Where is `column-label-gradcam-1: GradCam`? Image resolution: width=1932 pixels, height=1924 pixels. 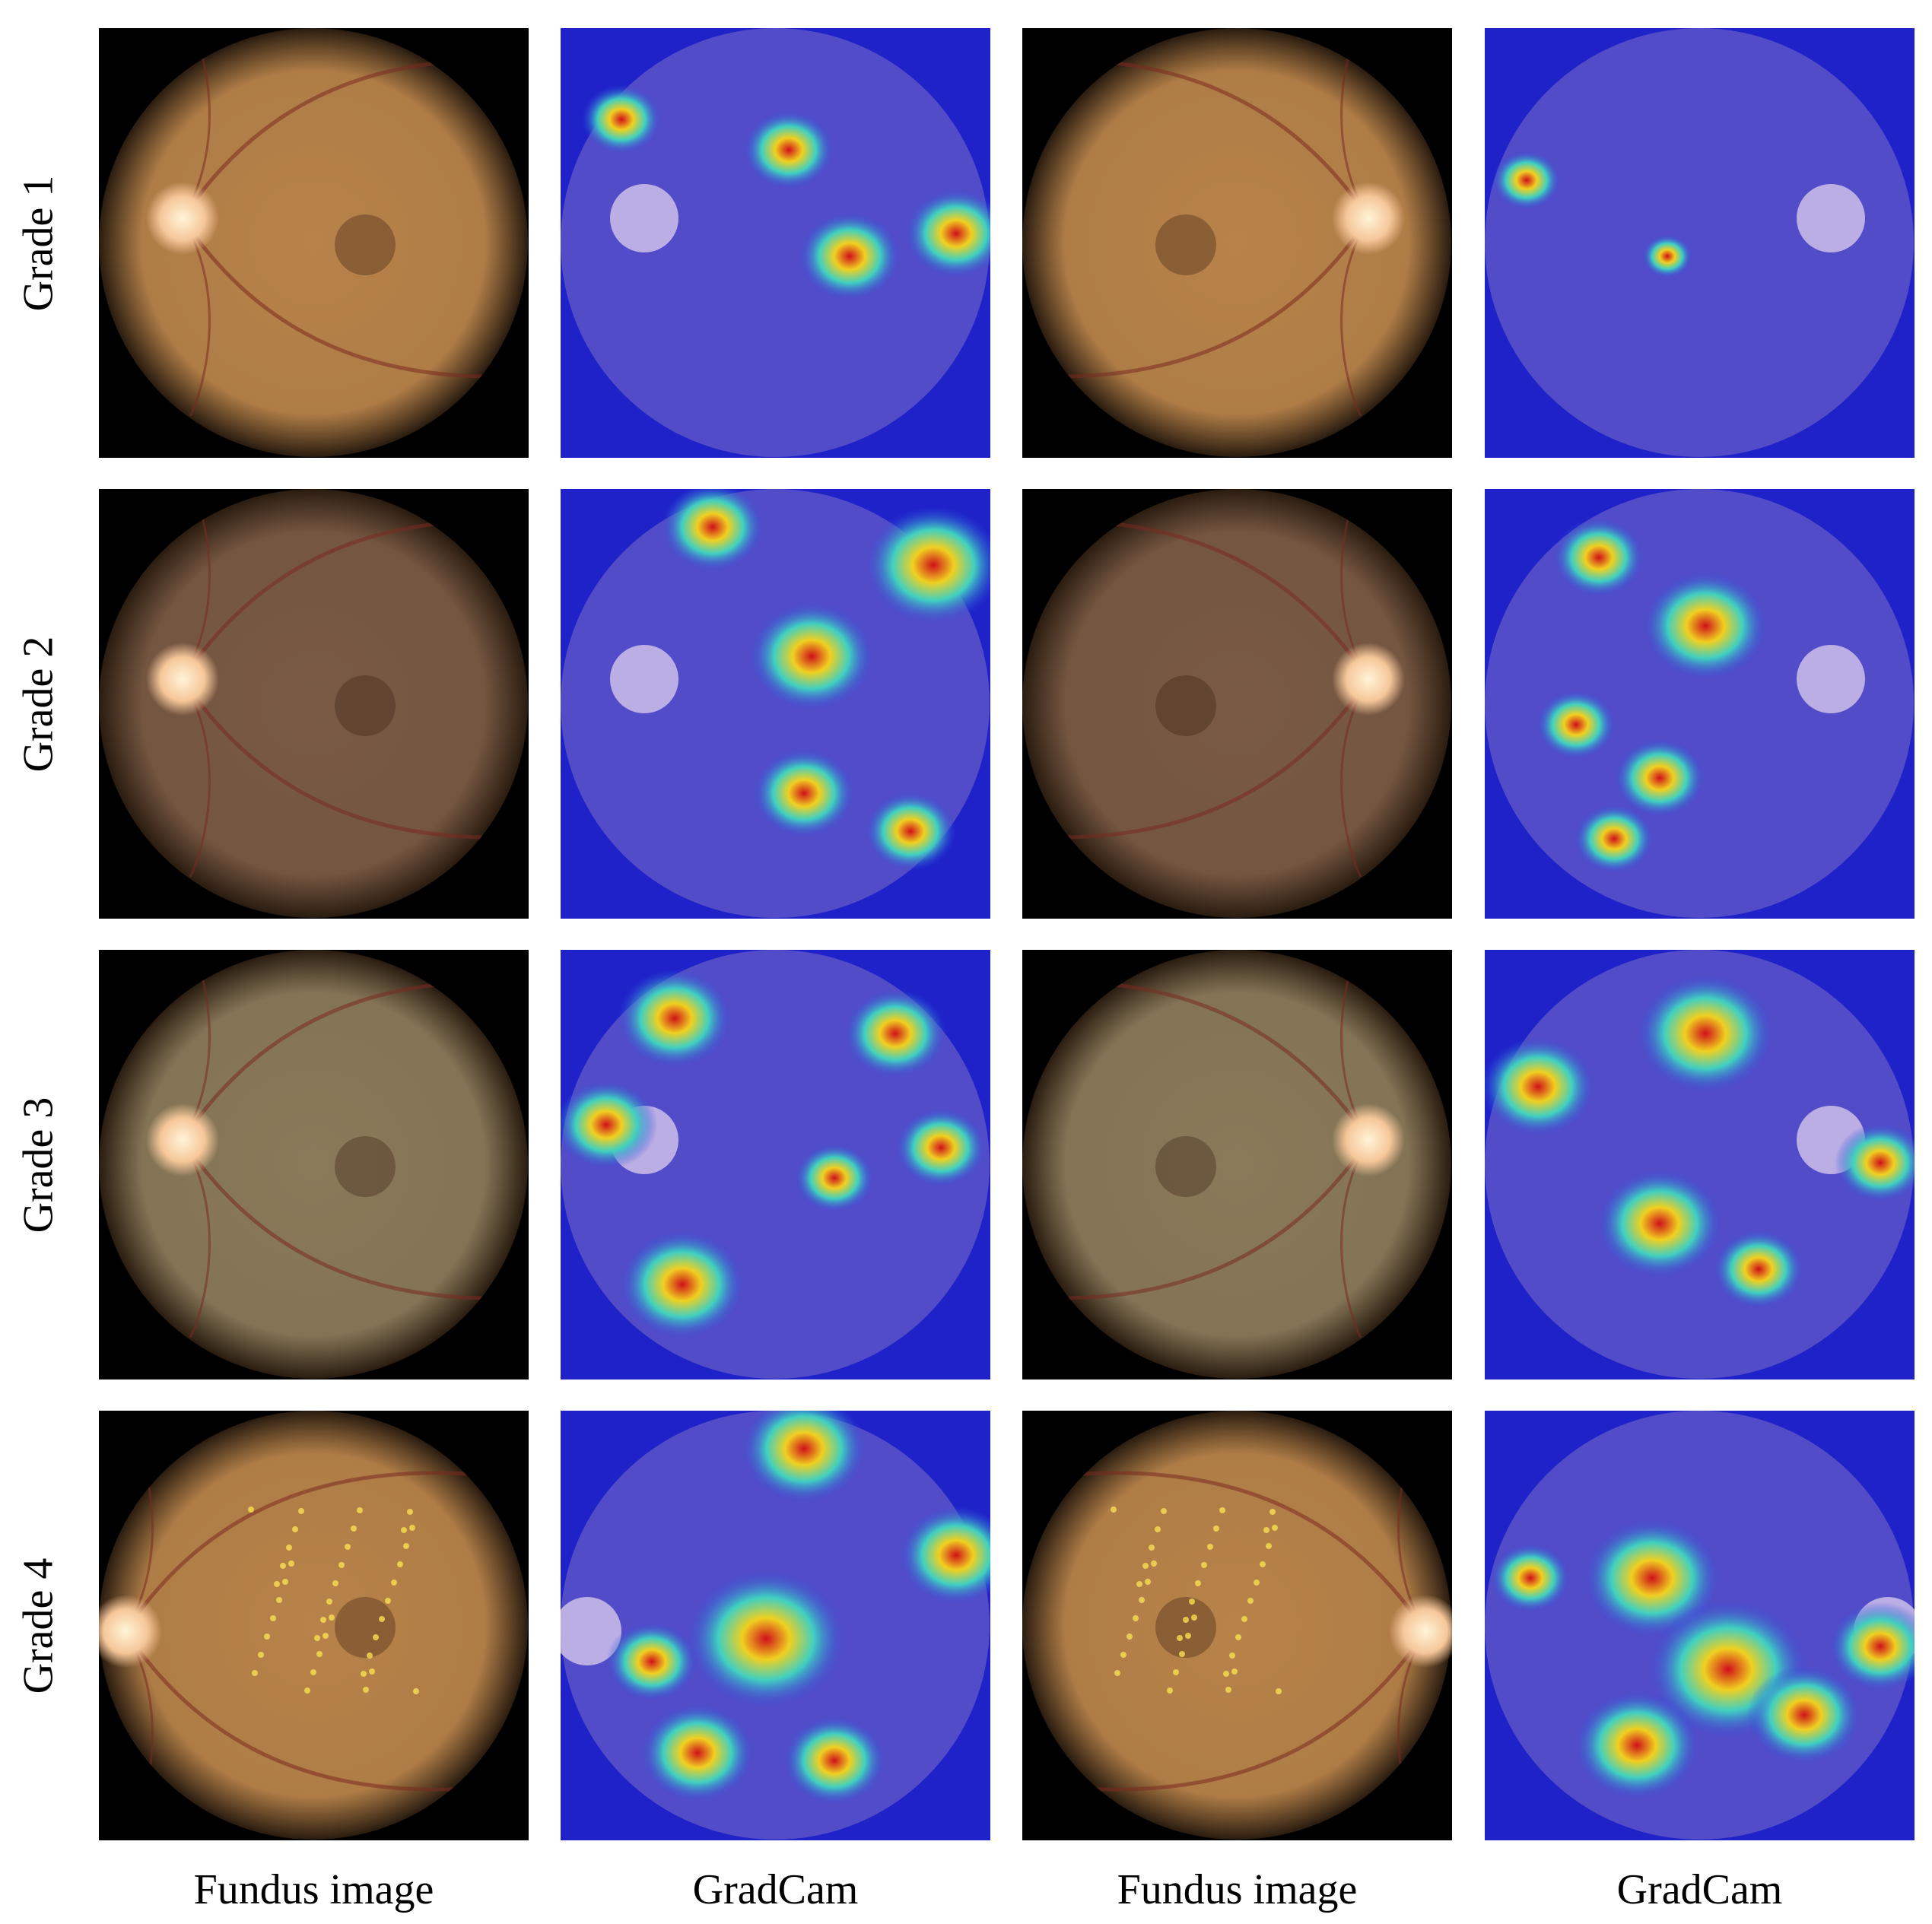 column-label-gradcam-1: GradCam is located at coordinates (775, 1889).